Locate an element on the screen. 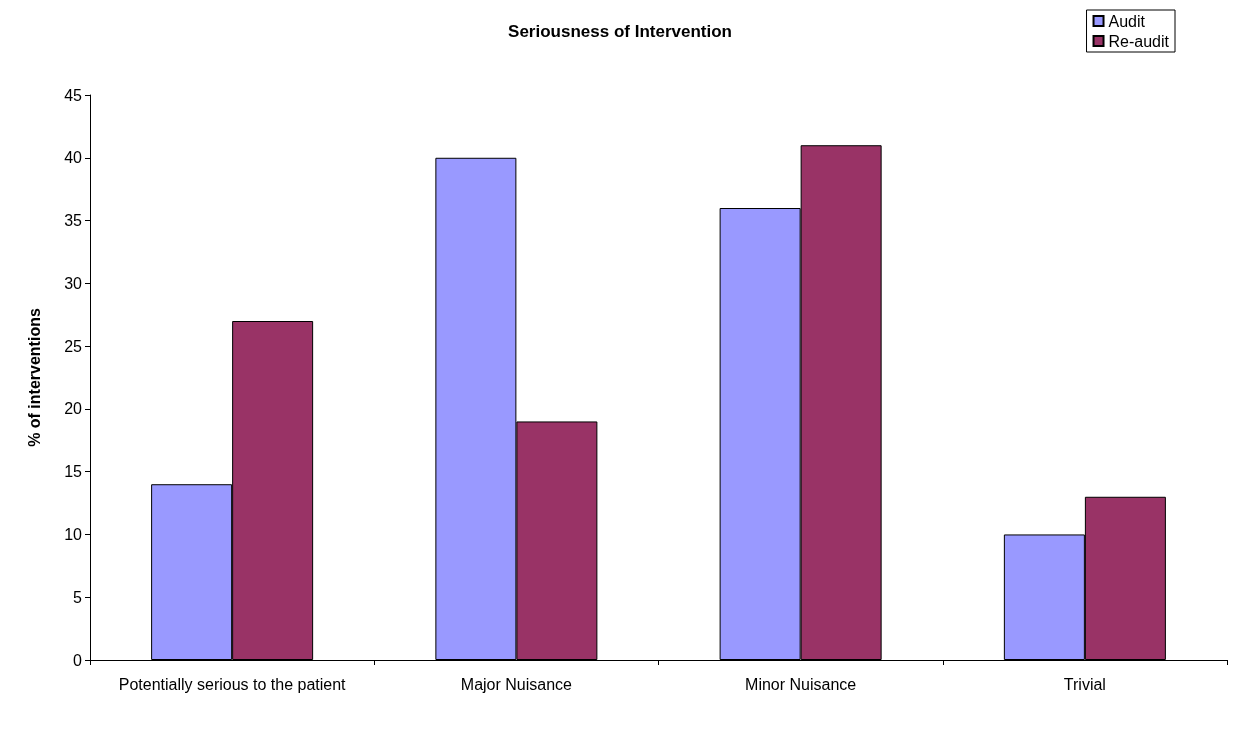  y-tick-label: 25 is located at coordinates (73, 346).